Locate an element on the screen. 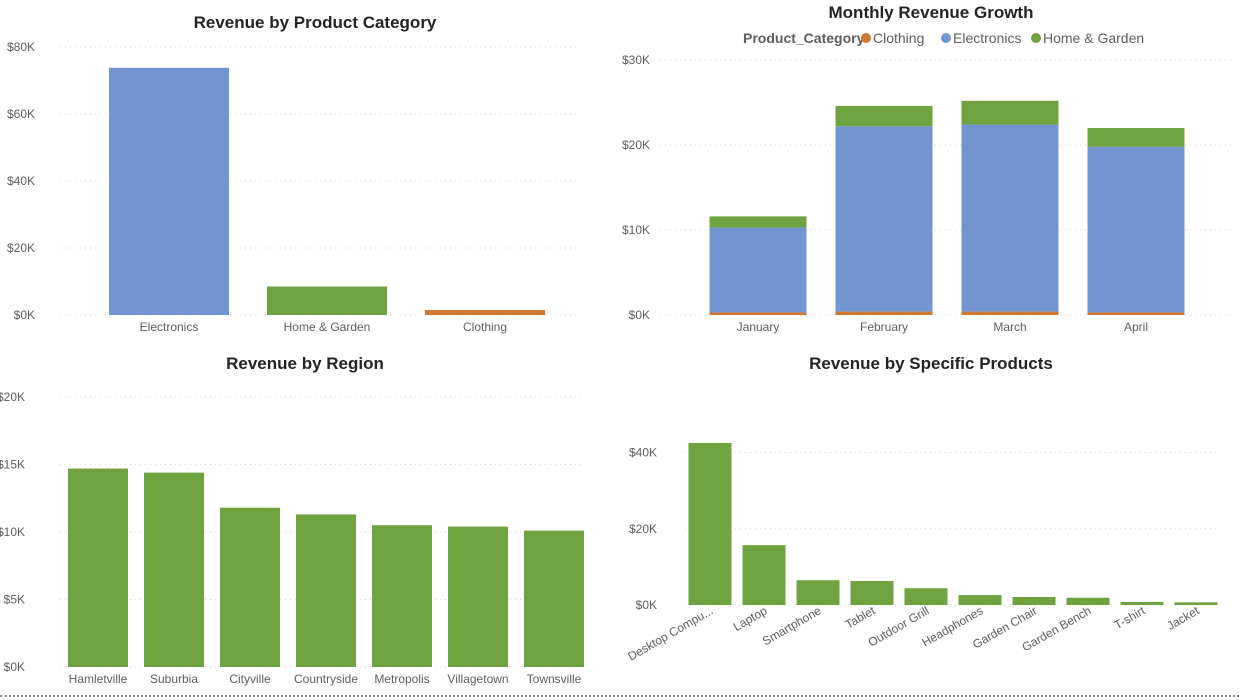 The width and height of the screenshot is (1239, 700). x-tick-label: April is located at coordinates (1136, 327).